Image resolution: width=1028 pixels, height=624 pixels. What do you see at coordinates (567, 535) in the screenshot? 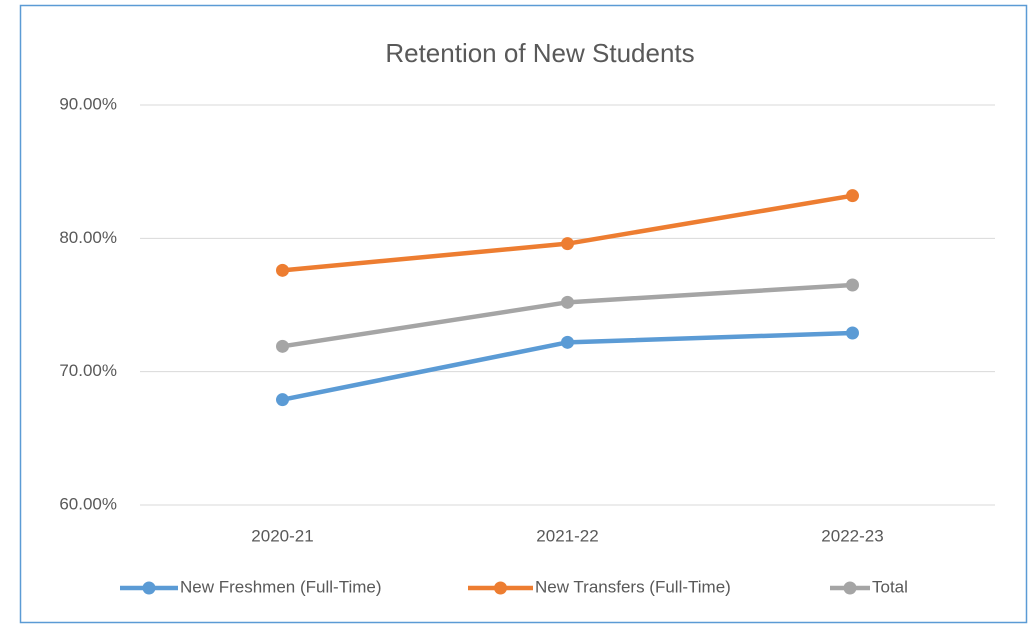
I see `x-tick-label: 2021-22` at bounding box center [567, 535].